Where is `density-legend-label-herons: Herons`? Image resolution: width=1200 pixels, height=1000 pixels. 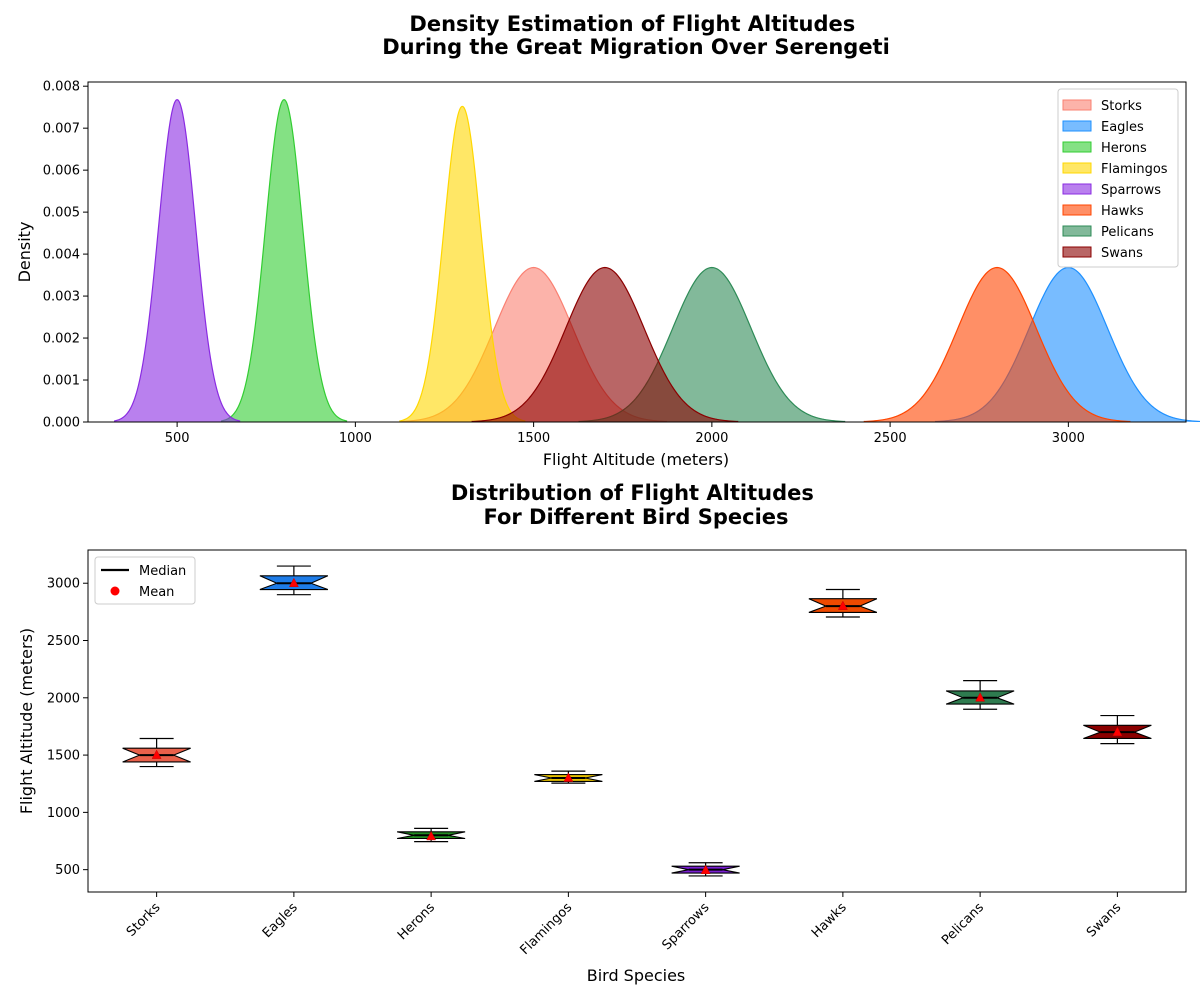
density-legend-label-herons: Herons is located at coordinates (1124, 148).